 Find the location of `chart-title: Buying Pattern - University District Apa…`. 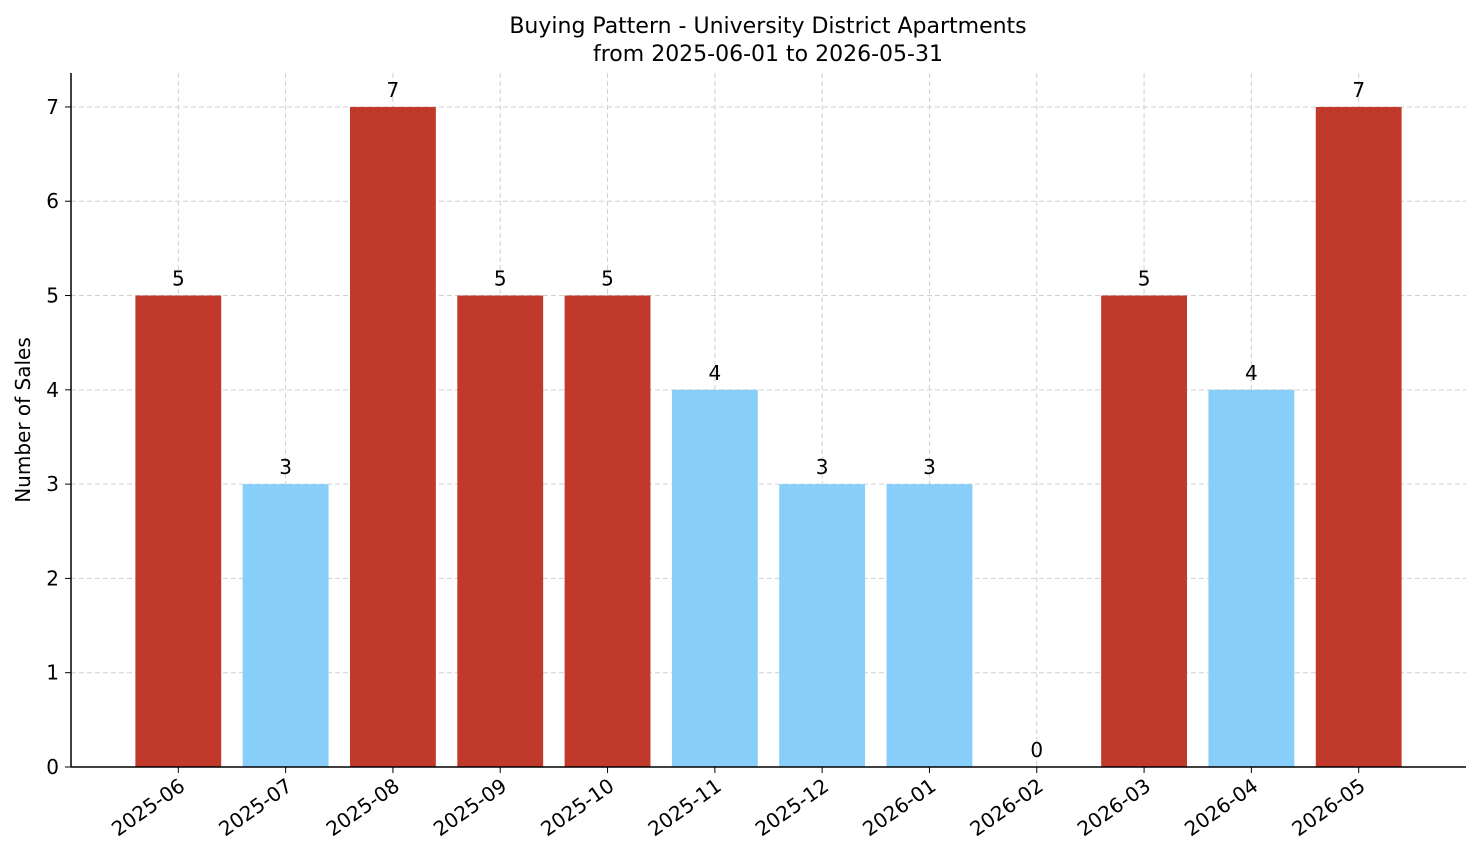

chart-title: Buying Pattern - University District Apa… is located at coordinates (767, 26).